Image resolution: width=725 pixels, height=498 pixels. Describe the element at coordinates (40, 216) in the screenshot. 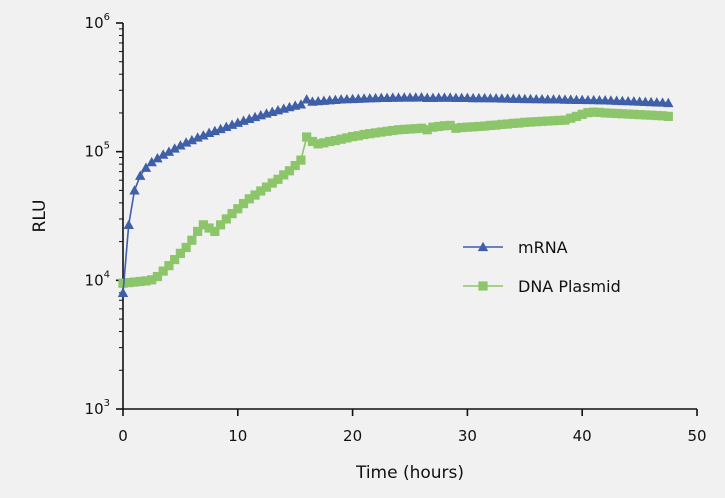

I see `y-axis-title: RLU` at that location.